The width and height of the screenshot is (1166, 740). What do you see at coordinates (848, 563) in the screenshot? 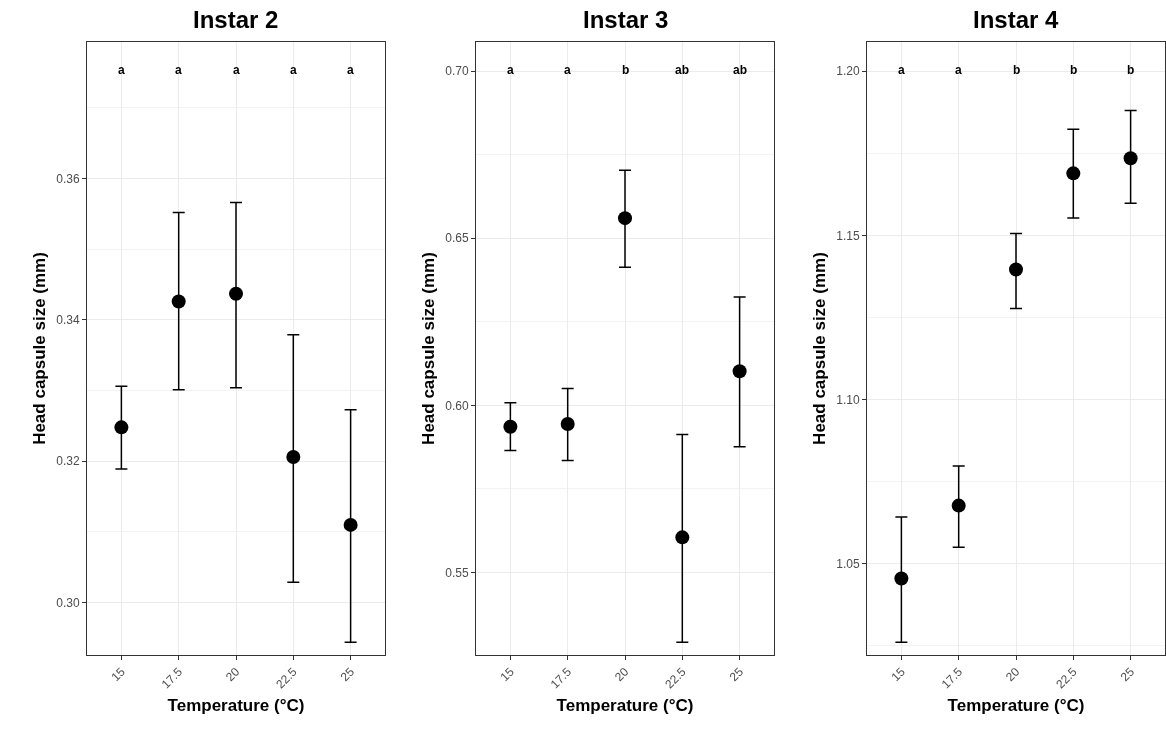
I see `y-tick-label: 1.05` at bounding box center [848, 563].